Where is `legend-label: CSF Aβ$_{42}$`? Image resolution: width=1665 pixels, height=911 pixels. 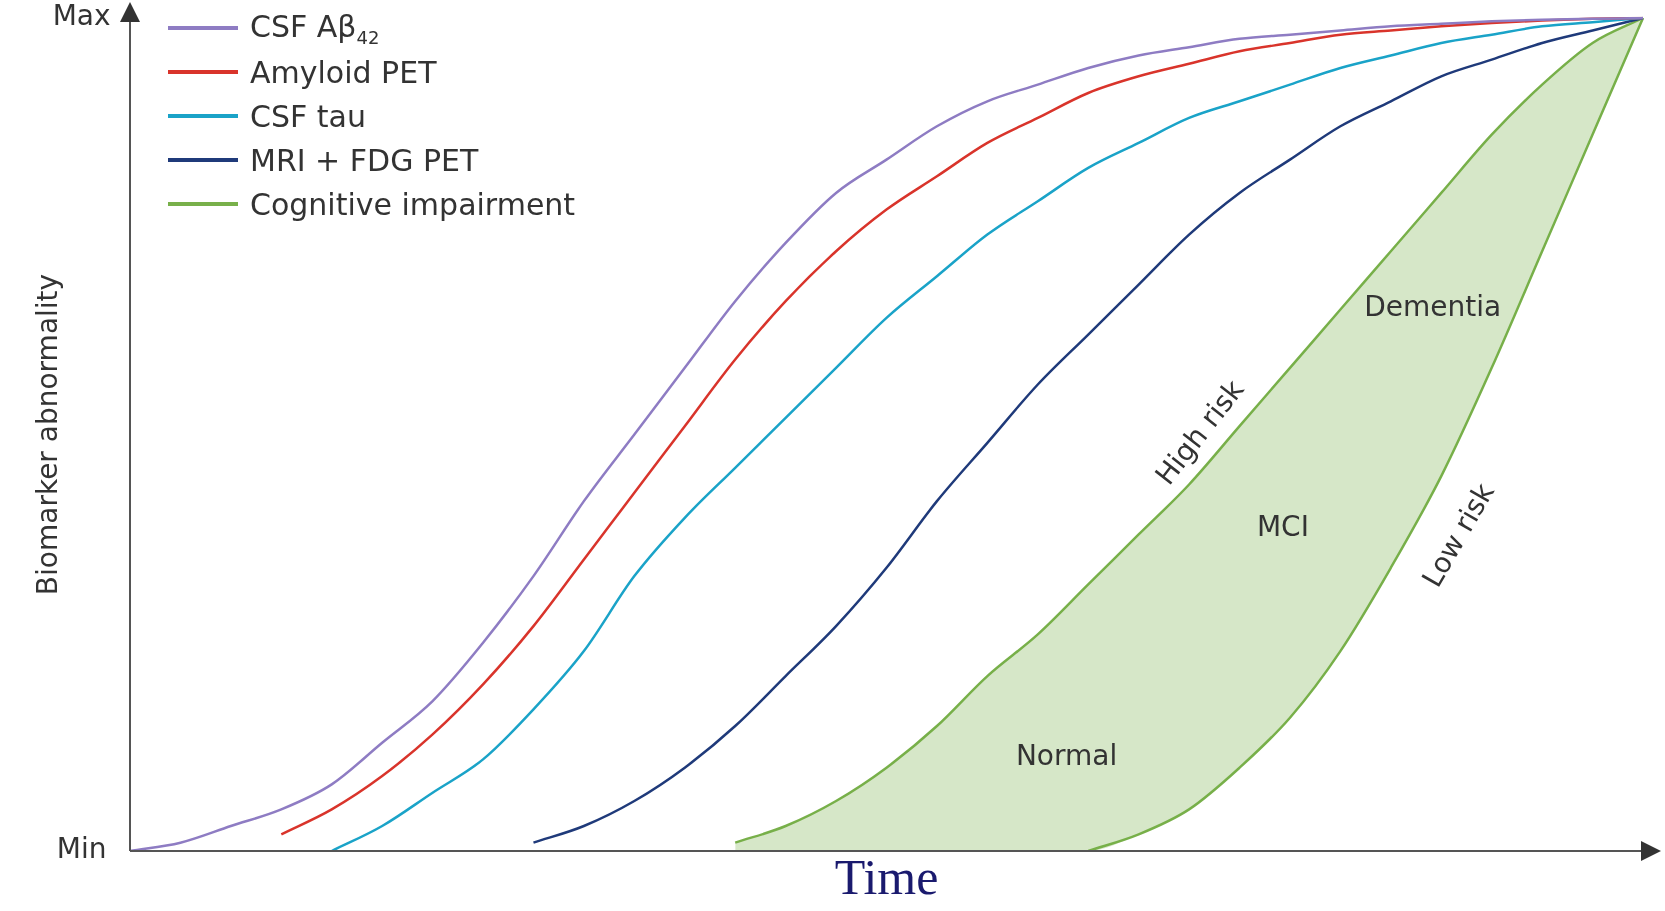
legend-label: CSF Aβ$_{42}$ is located at coordinates (315, 28).